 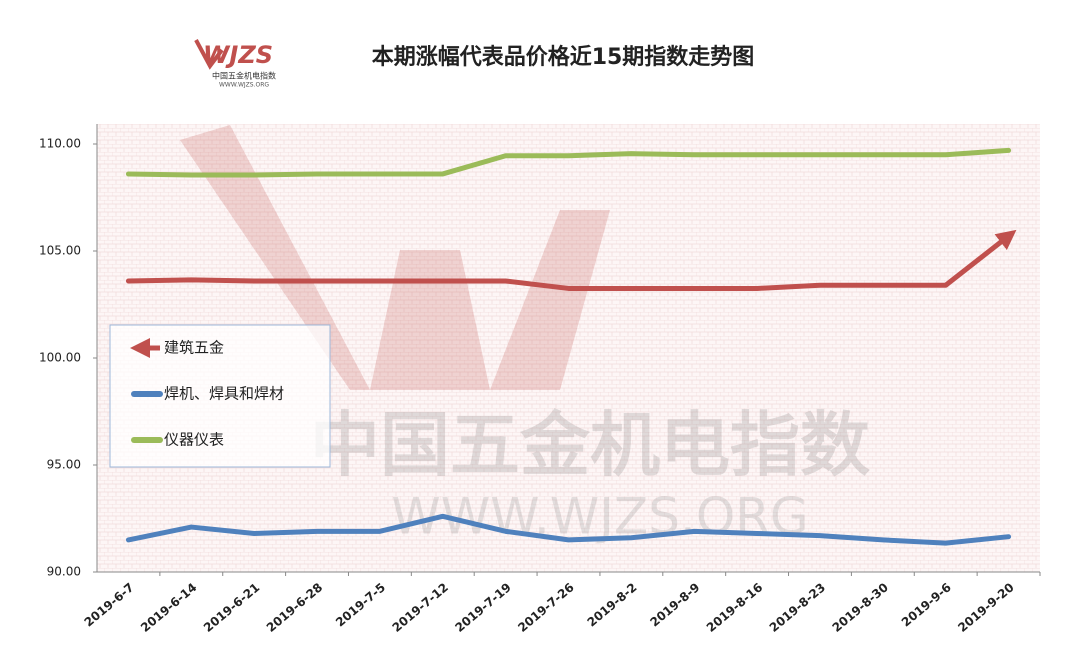 What do you see at coordinates (238, 55) in the screenshot?
I see `logo-mark: WJZS` at bounding box center [238, 55].